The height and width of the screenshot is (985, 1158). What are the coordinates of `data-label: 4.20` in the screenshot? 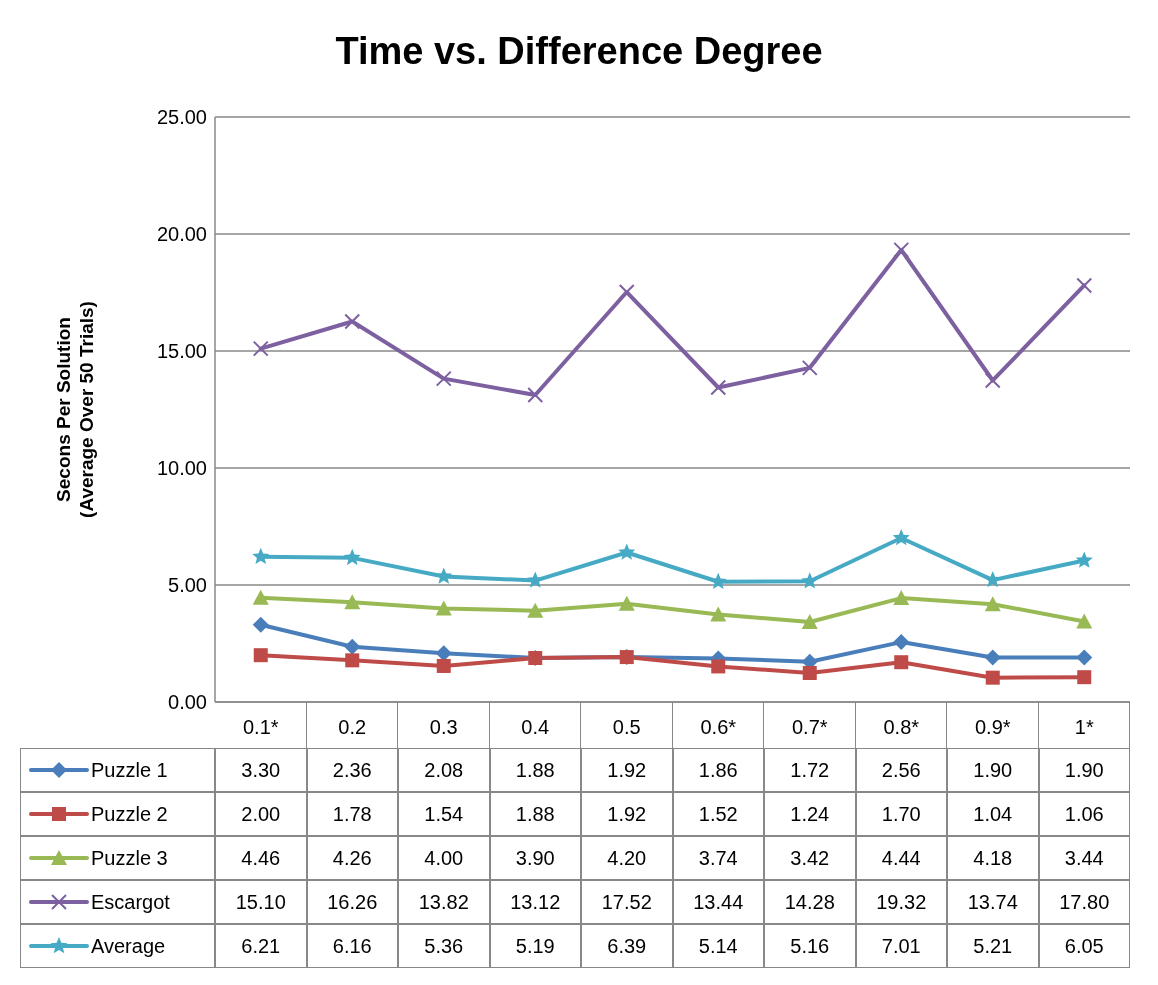 It's located at (627, 858).